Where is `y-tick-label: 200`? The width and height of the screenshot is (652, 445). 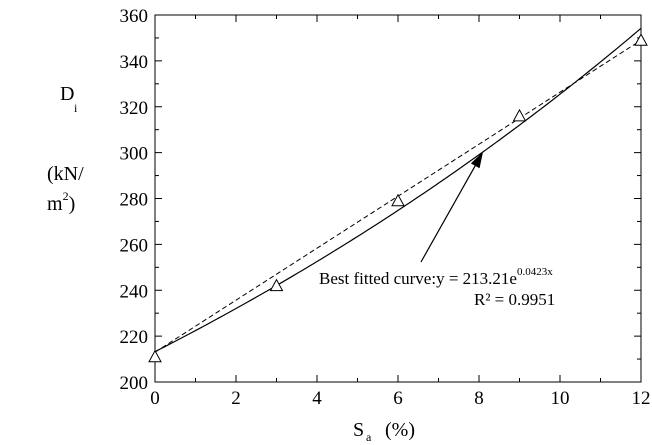 y-tick-label: 200 is located at coordinates (134, 383).